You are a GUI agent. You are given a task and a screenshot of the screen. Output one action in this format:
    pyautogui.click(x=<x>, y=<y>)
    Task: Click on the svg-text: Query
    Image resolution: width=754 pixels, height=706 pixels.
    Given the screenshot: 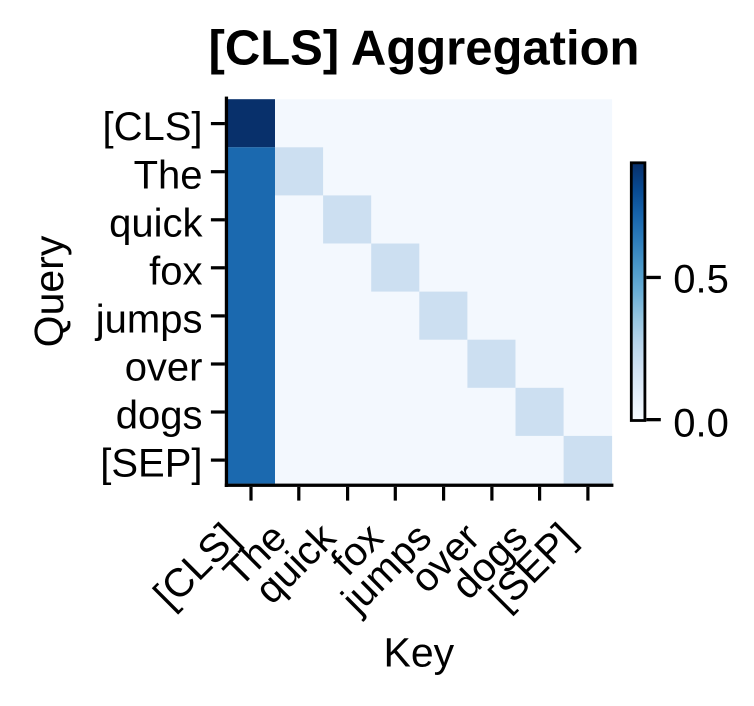 What is the action you would take?
    pyautogui.click(x=49, y=291)
    